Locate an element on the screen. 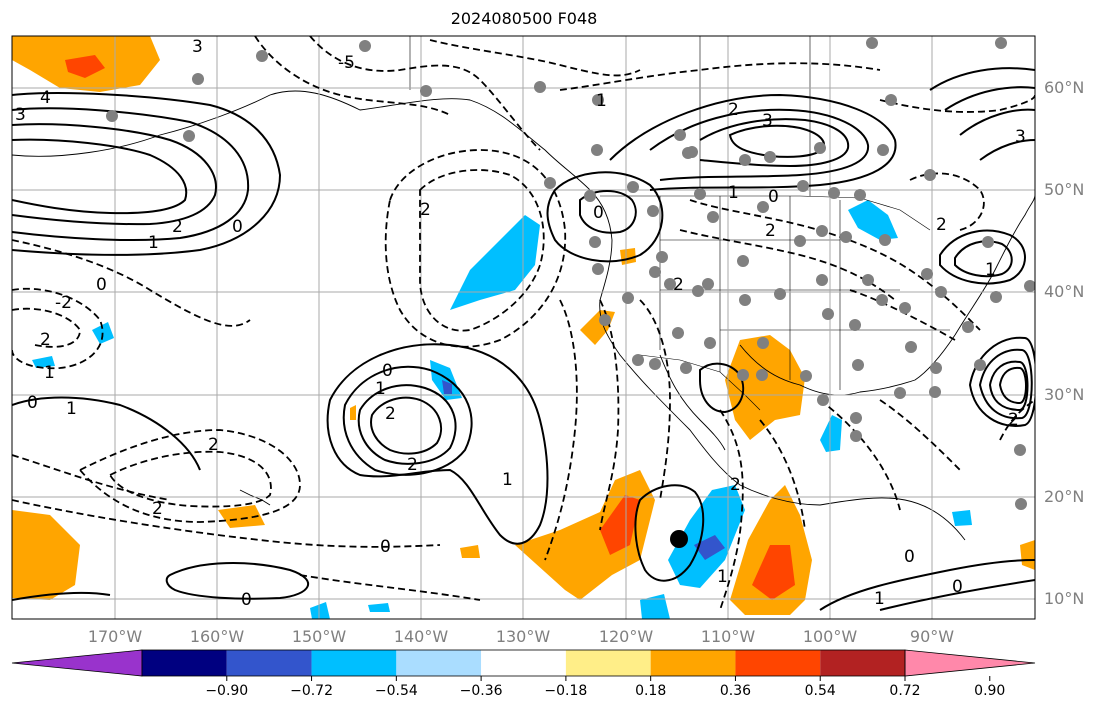  contour-label: -2 is located at coordinates (63, 303).